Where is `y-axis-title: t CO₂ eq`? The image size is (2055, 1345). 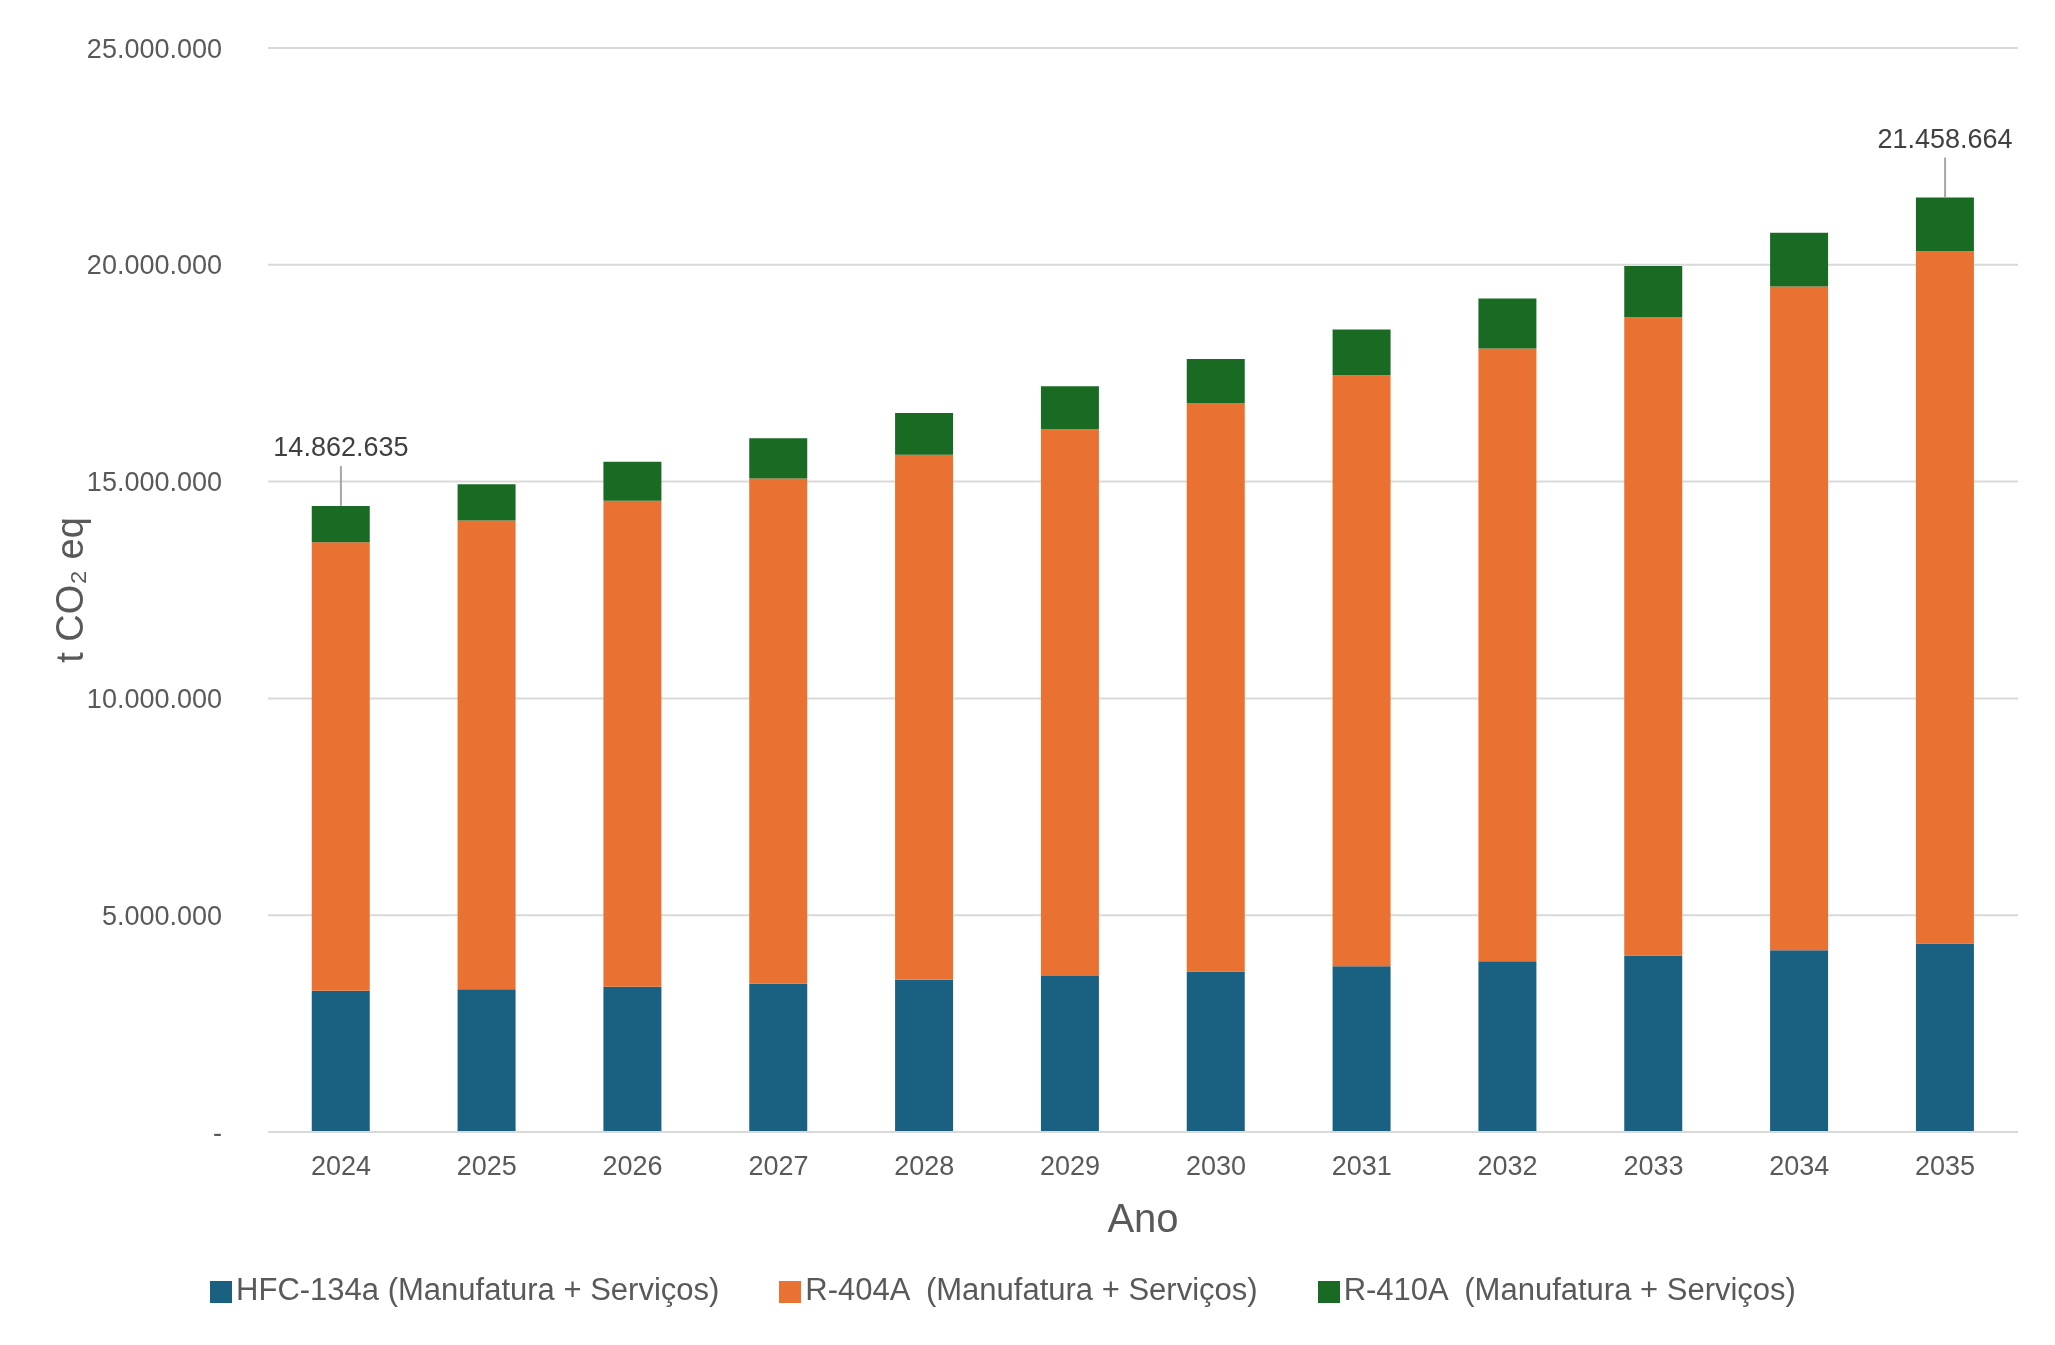
y-axis-title: t CO₂ eq is located at coordinates (70, 590).